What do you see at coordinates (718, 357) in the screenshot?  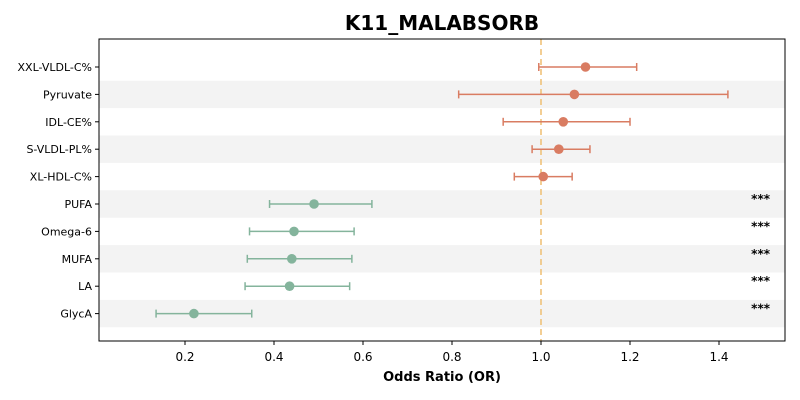 I see `x-tick-label: 1.4` at bounding box center [718, 357].